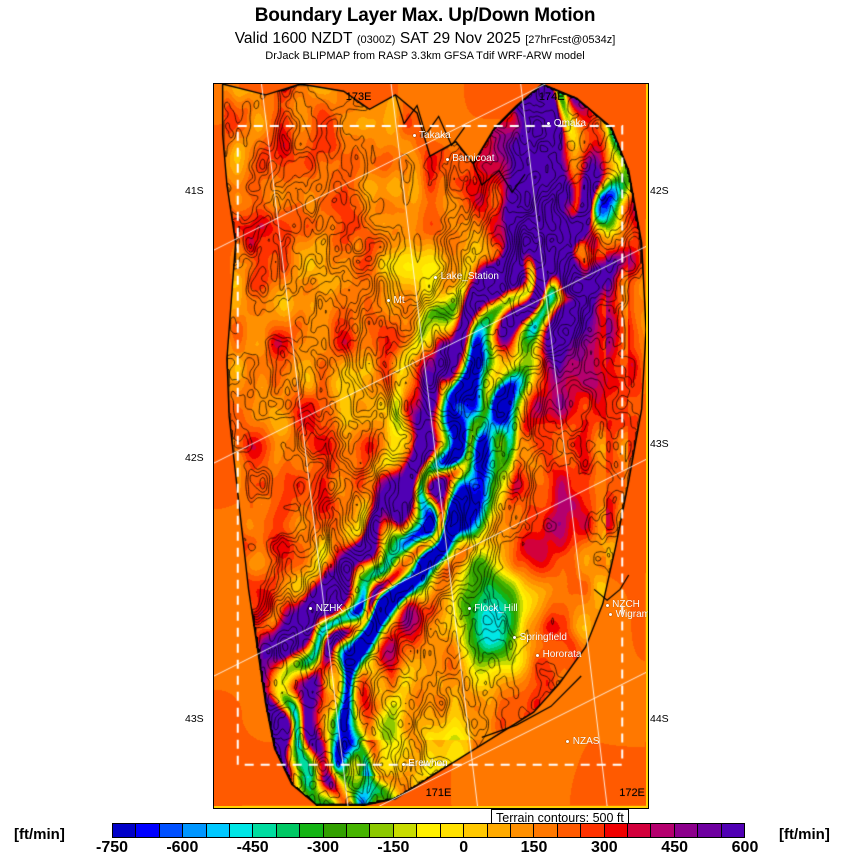  Describe the element at coordinates (427, 850) in the screenshot. I see `colorbar-tick-labels: -750 -600 -450 -300 -150 0 150 300 450 600` at that location.